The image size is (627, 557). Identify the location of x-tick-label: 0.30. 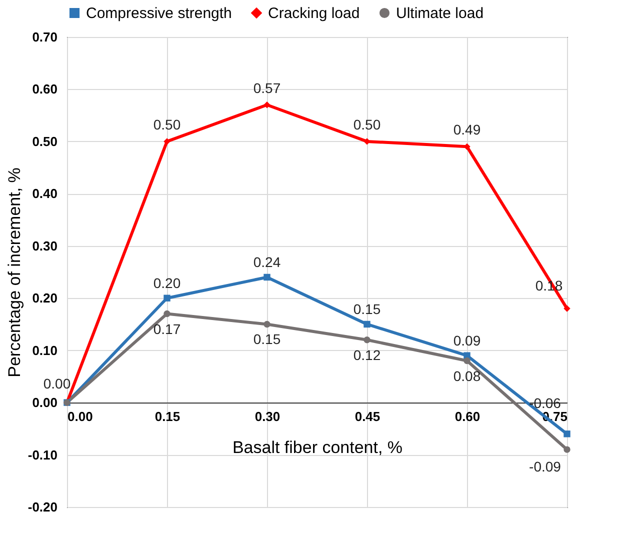
(267, 416).